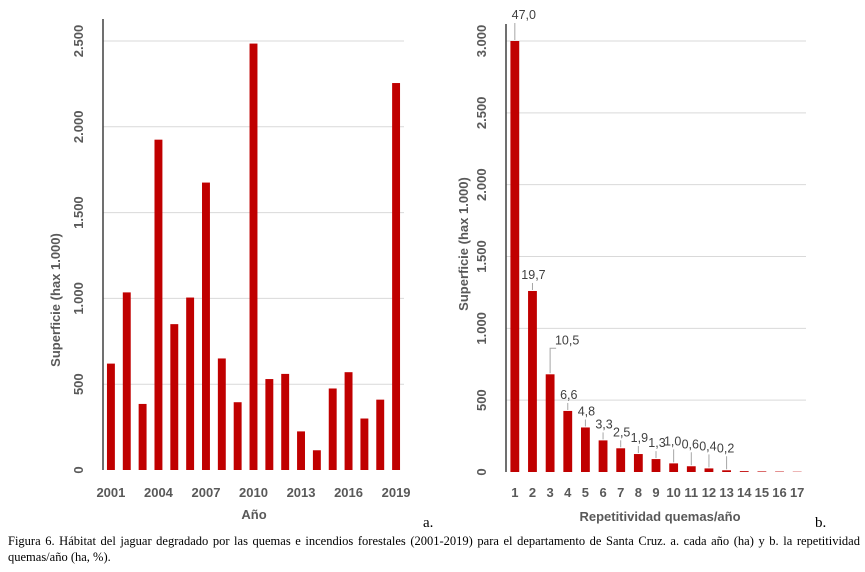 This screenshot has width=865, height=572. What do you see at coordinates (532, 492) in the screenshot?
I see `x-tick-label: 2` at bounding box center [532, 492].